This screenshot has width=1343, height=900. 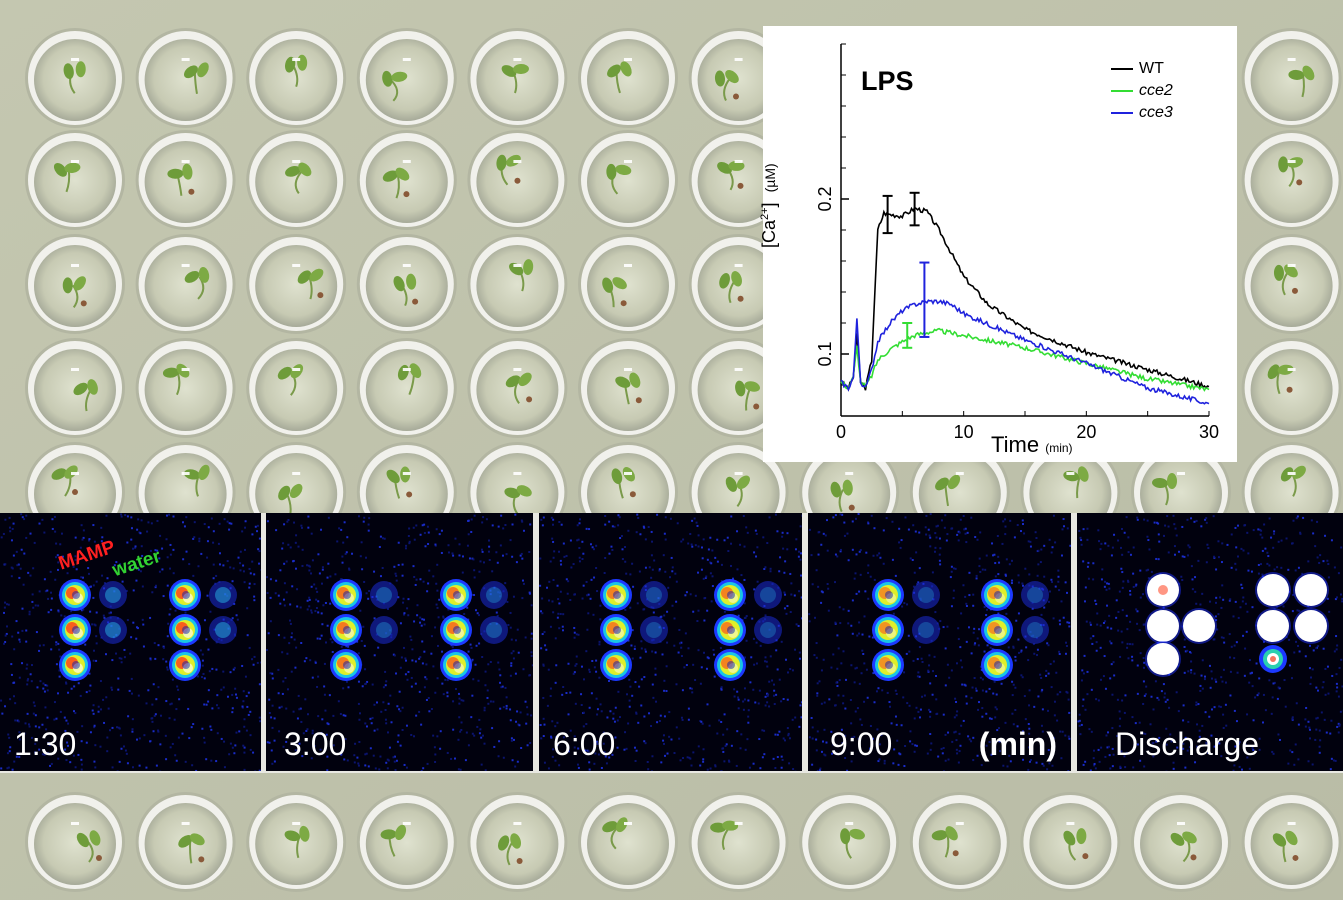 I want to click on time-label: 3:00, so click(x=315, y=744).